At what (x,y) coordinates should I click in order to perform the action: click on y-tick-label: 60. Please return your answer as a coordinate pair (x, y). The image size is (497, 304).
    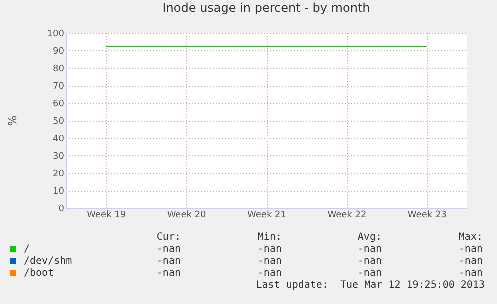
    Looking at the image, I should click on (59, 105).